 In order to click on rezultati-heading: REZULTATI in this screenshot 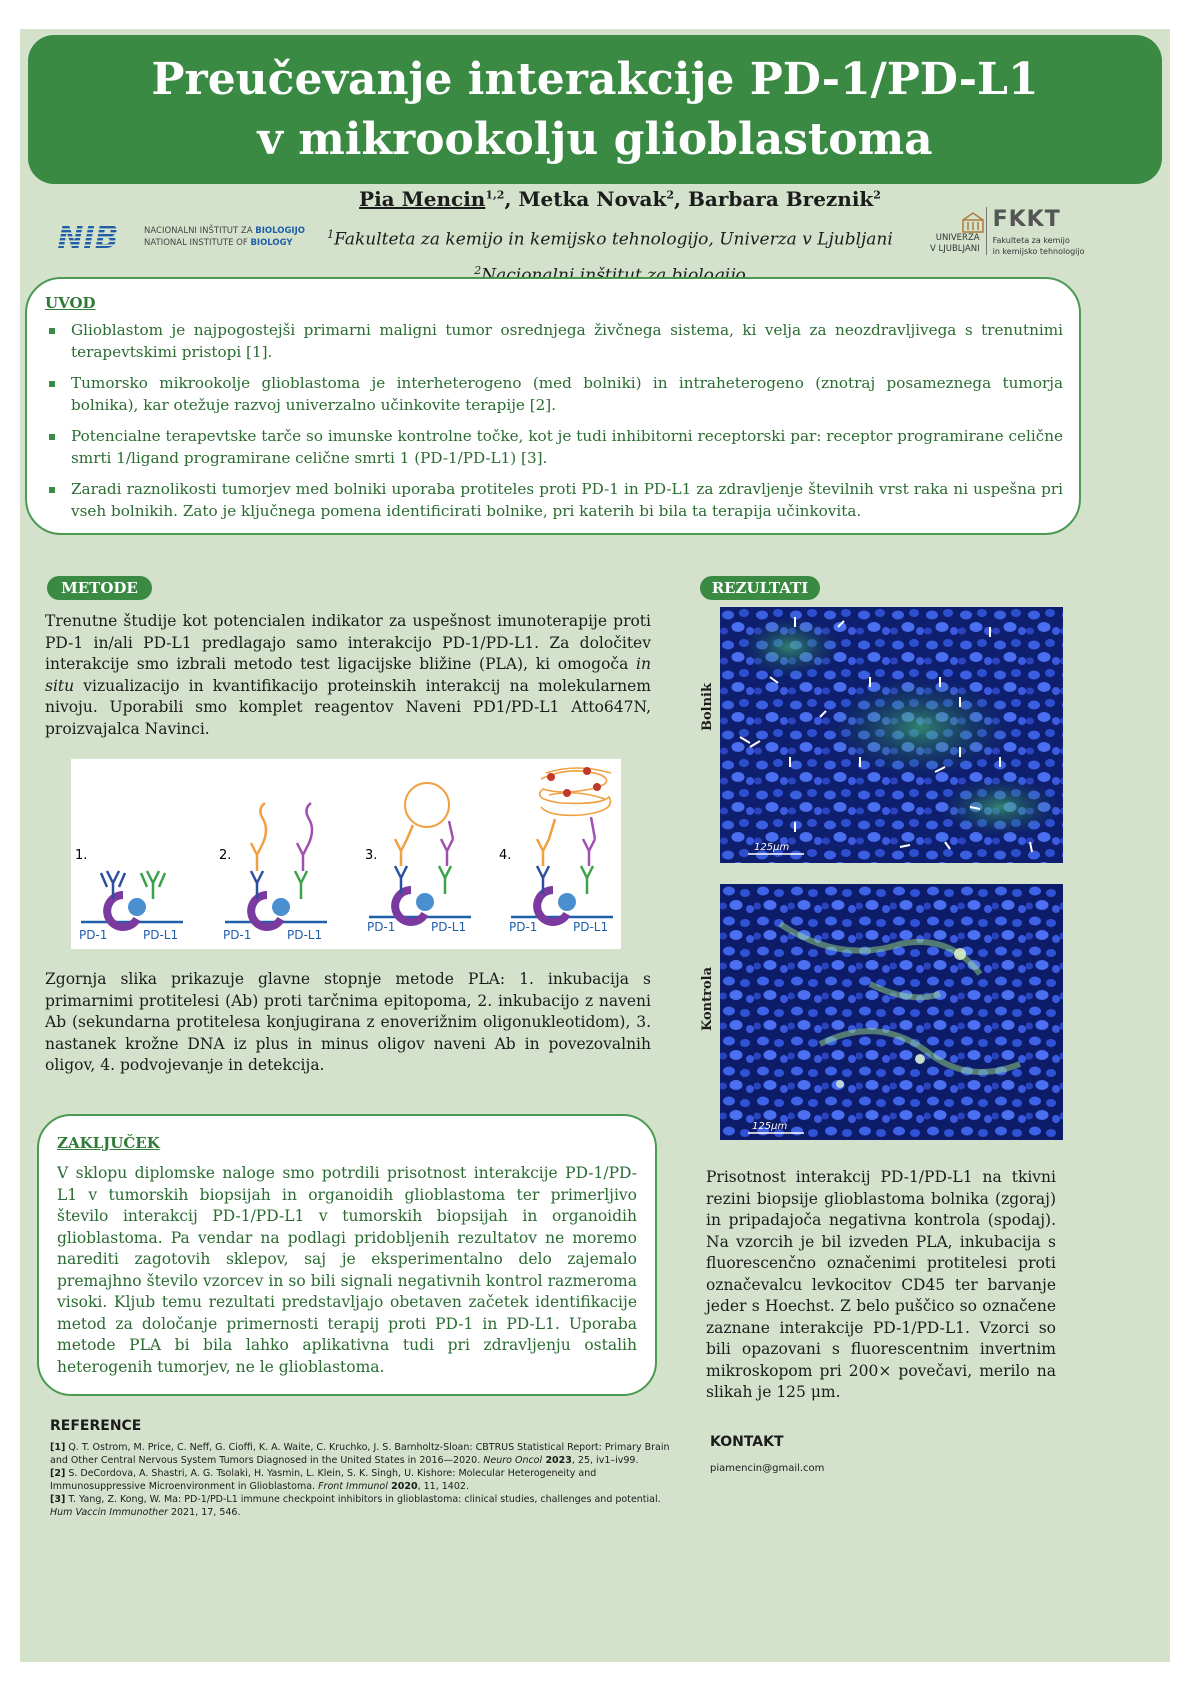, I will do `click(760, 588)`.